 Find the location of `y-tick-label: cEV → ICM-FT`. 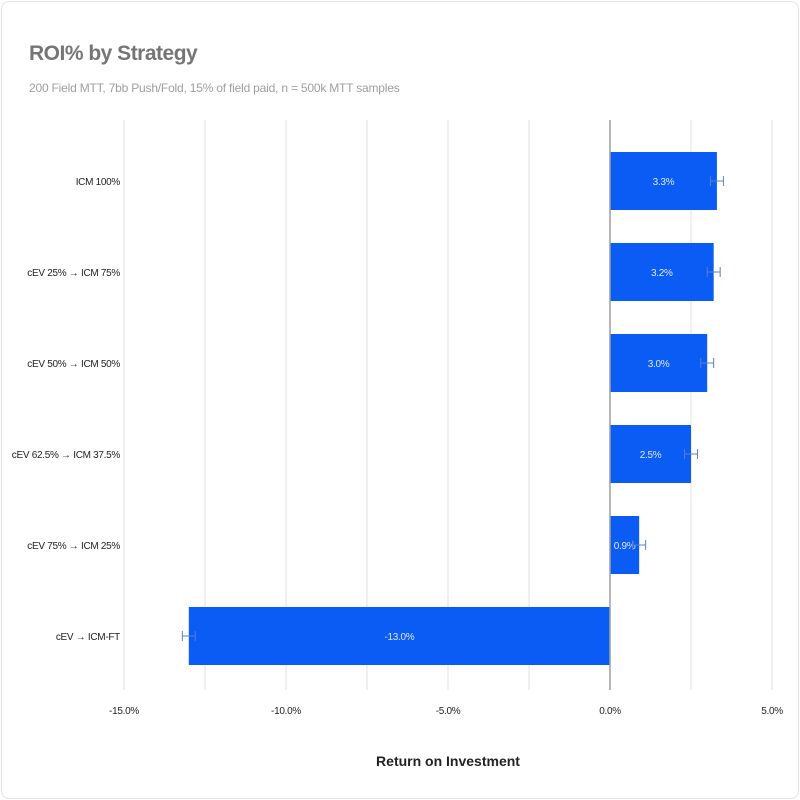

y-tick-label: cEV → ICM-FT is located at coordinates (88, 637).